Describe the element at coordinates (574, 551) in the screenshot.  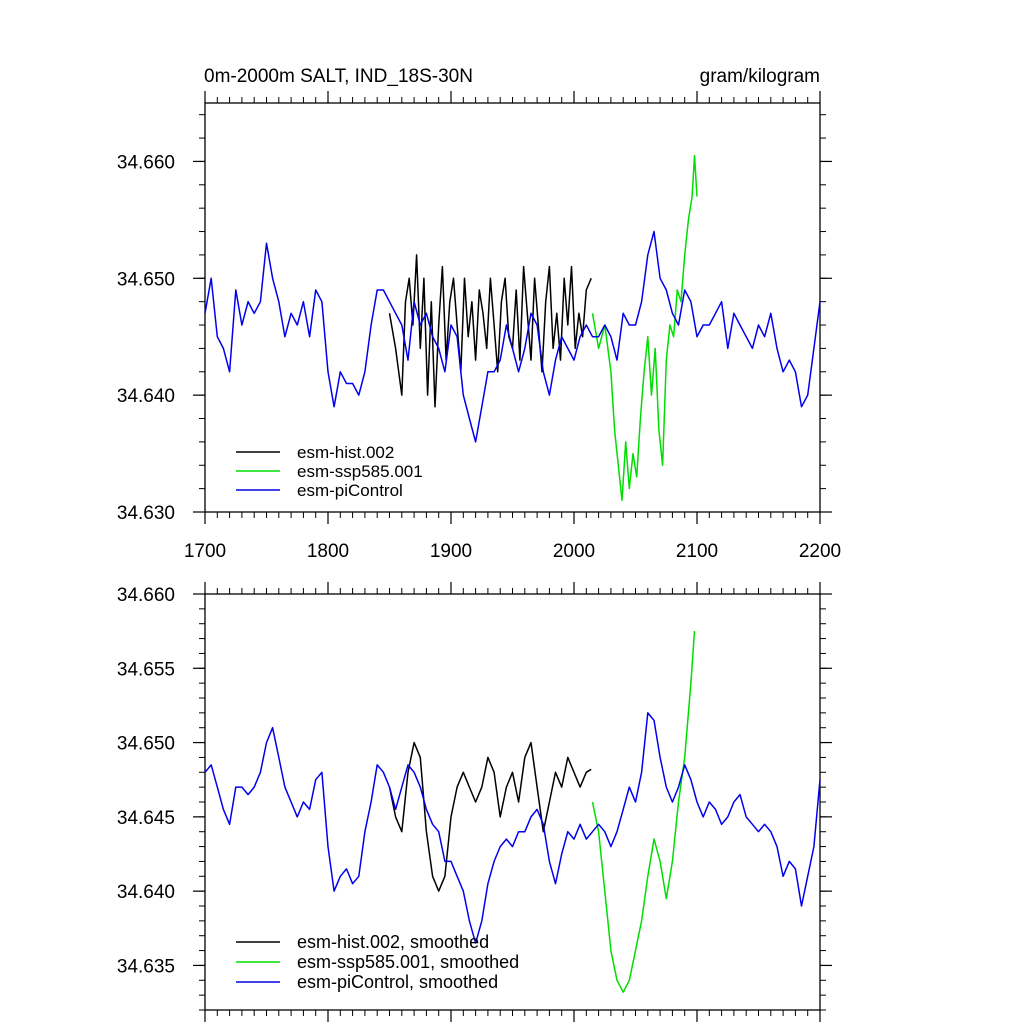
I see `x-tick-label: 2000` at that location.